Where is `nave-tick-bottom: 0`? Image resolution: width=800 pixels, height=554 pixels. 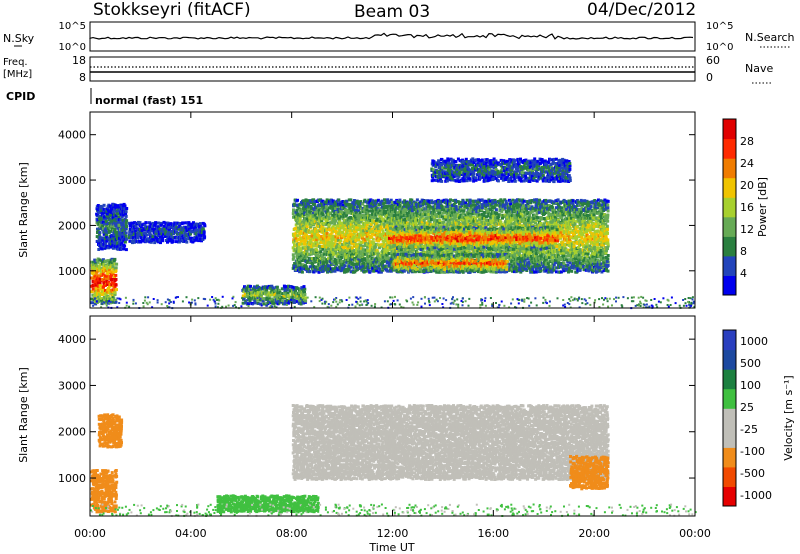
nave-tick-bottom: 0 is located at coordinates (709, 77).